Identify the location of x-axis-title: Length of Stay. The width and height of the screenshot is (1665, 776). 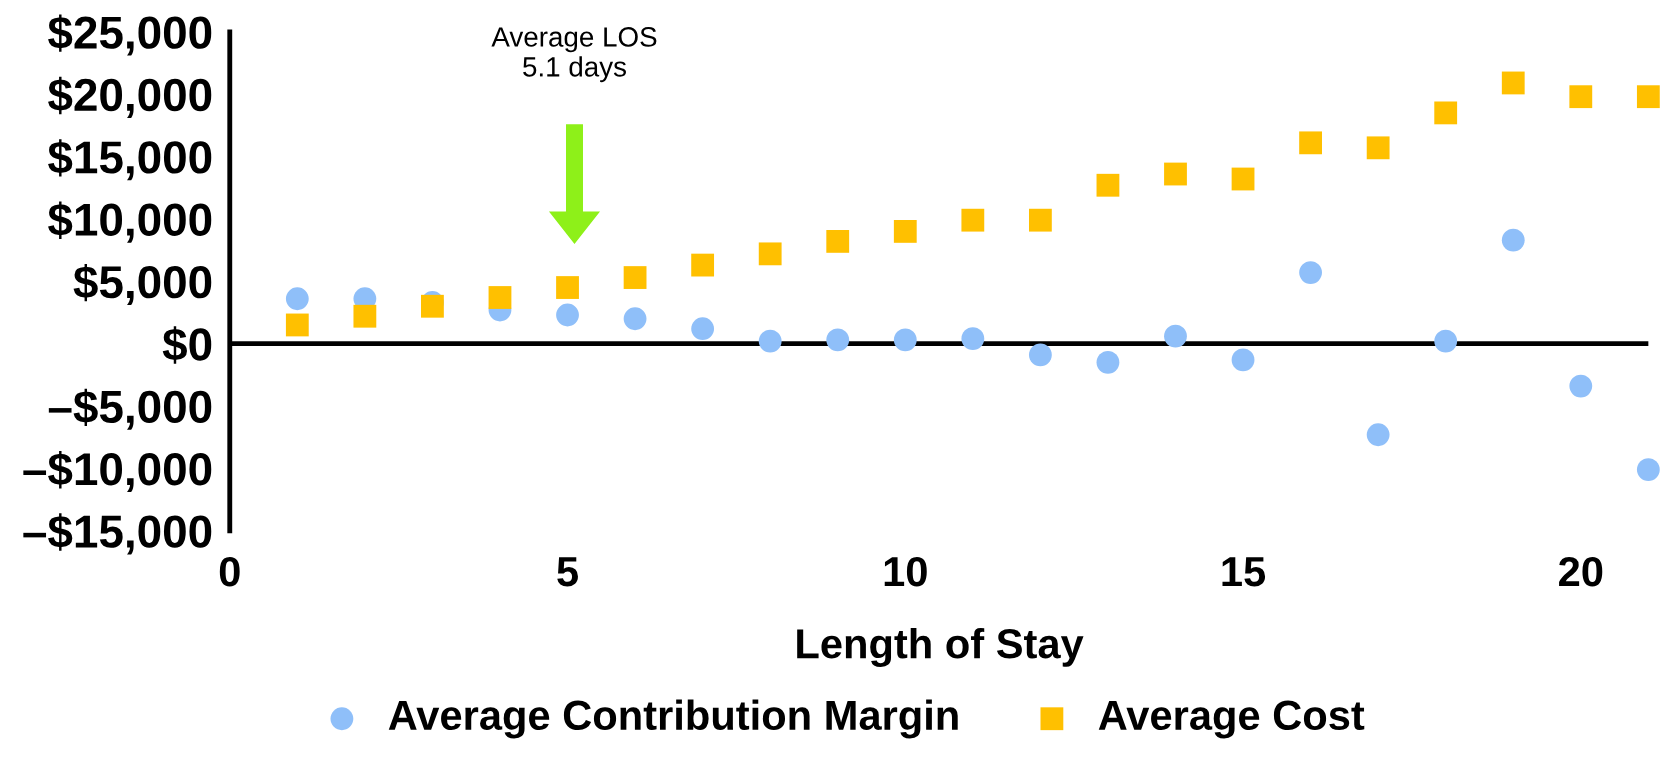
(940, 647).